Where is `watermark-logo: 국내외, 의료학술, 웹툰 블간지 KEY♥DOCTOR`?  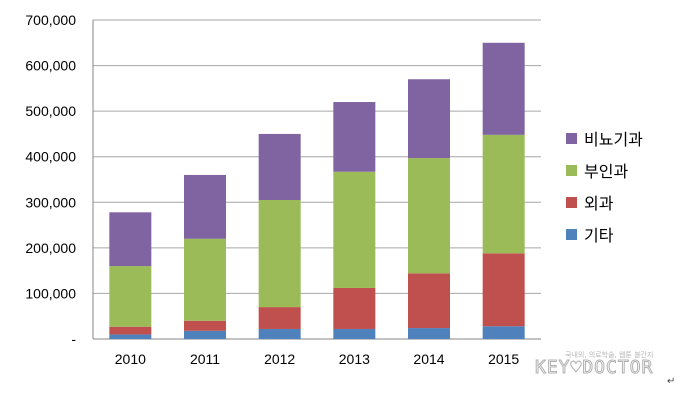
watermark-logo: 국내외, 의료학술, 웹툰 블간지 KEY♥DOCTOR is located at coordinates (604, 365).